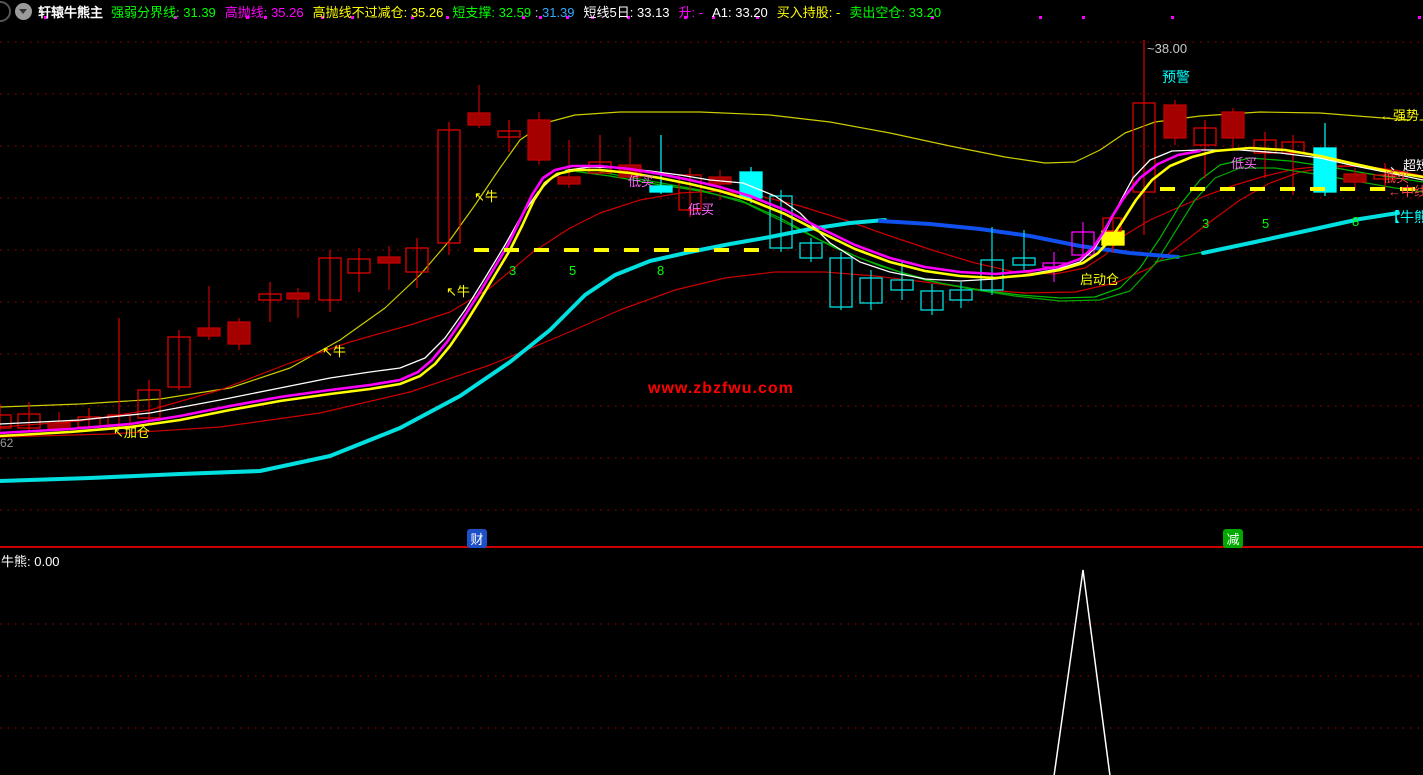 Image resolution: width=1423 pixels, height=775 pixels. I want to click on signal-triangle, so click(1082, 672).